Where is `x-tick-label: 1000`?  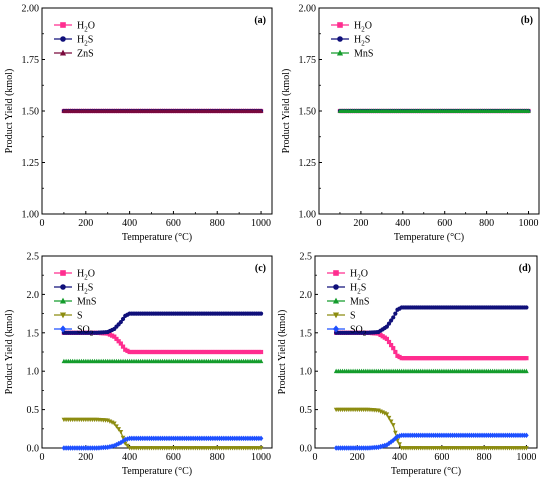
x-tick-label: 1000 is located at coordinates (261, 223).